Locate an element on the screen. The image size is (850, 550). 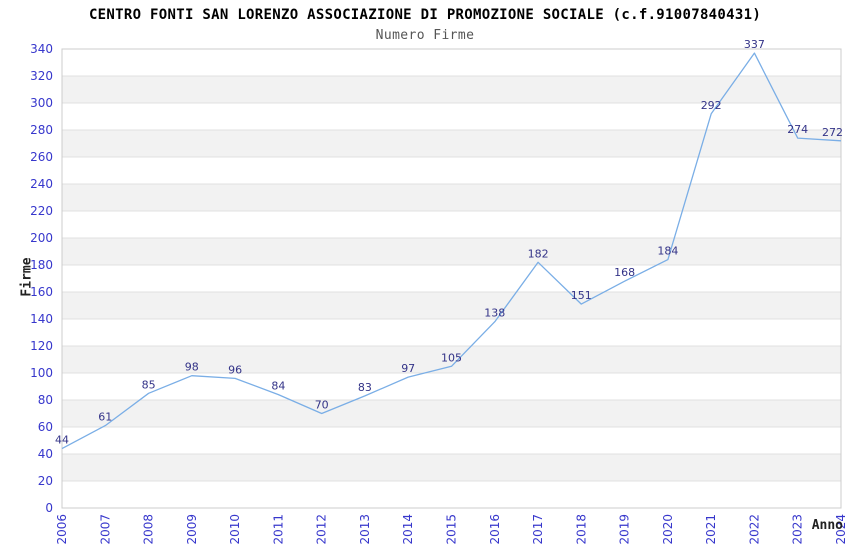
y-tick-label: 160 is located at coordinates (41, 292).